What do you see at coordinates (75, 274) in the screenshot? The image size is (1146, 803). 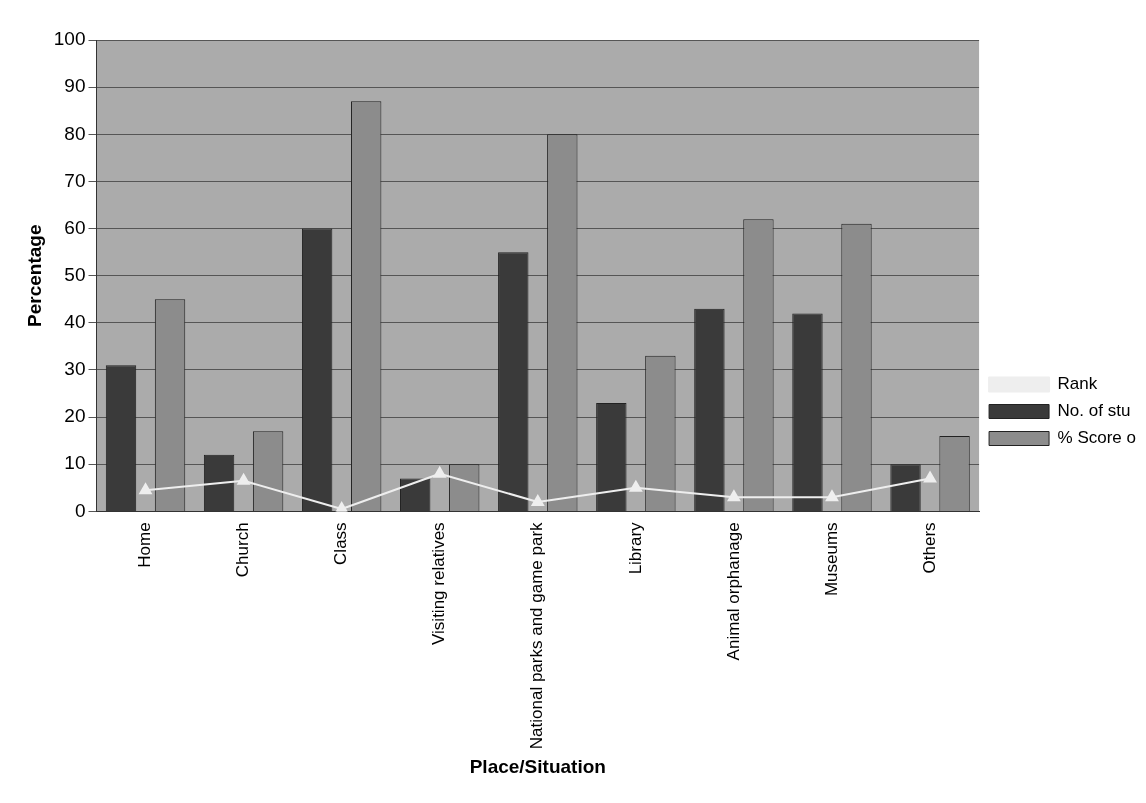 I see `y-tick-label: 50` at bounding box center [75, 274].